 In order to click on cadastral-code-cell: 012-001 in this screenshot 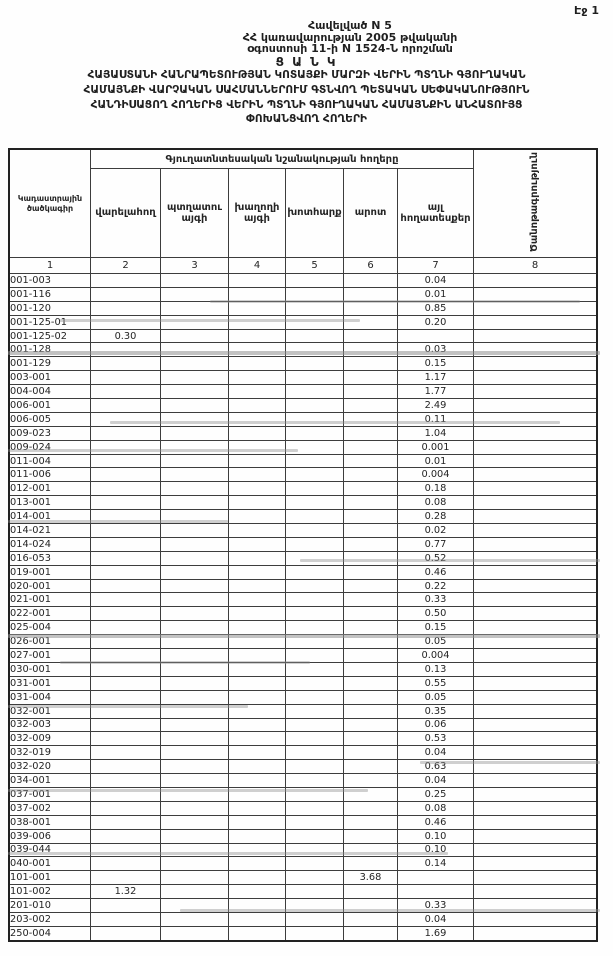, I will do `click(49, 489)`.